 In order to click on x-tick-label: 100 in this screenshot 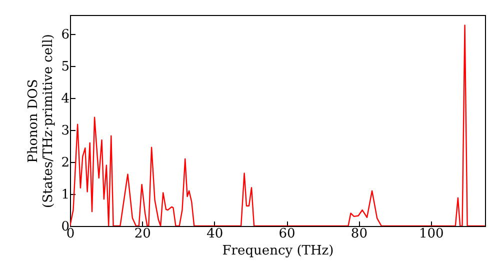, I will do `click(431, 234)`.